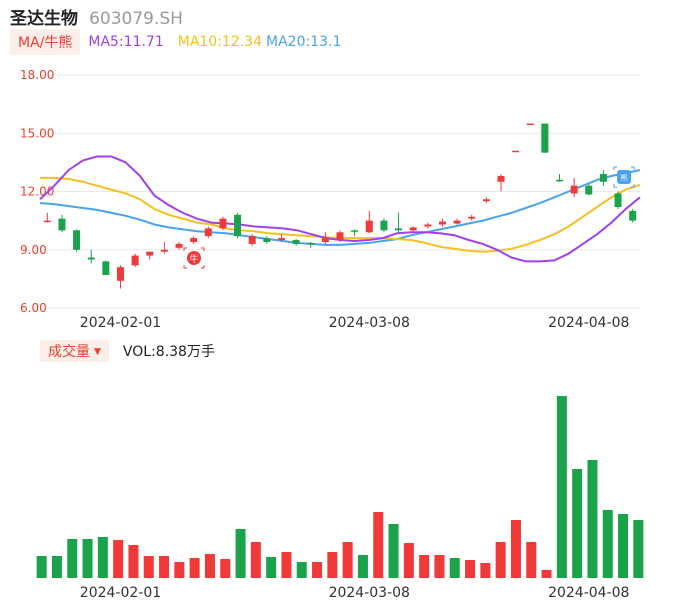 The image size is (686, 606). I want to click on volume-legend: 成交量 ▼ VOL:8.38万手, so click(127, 351).